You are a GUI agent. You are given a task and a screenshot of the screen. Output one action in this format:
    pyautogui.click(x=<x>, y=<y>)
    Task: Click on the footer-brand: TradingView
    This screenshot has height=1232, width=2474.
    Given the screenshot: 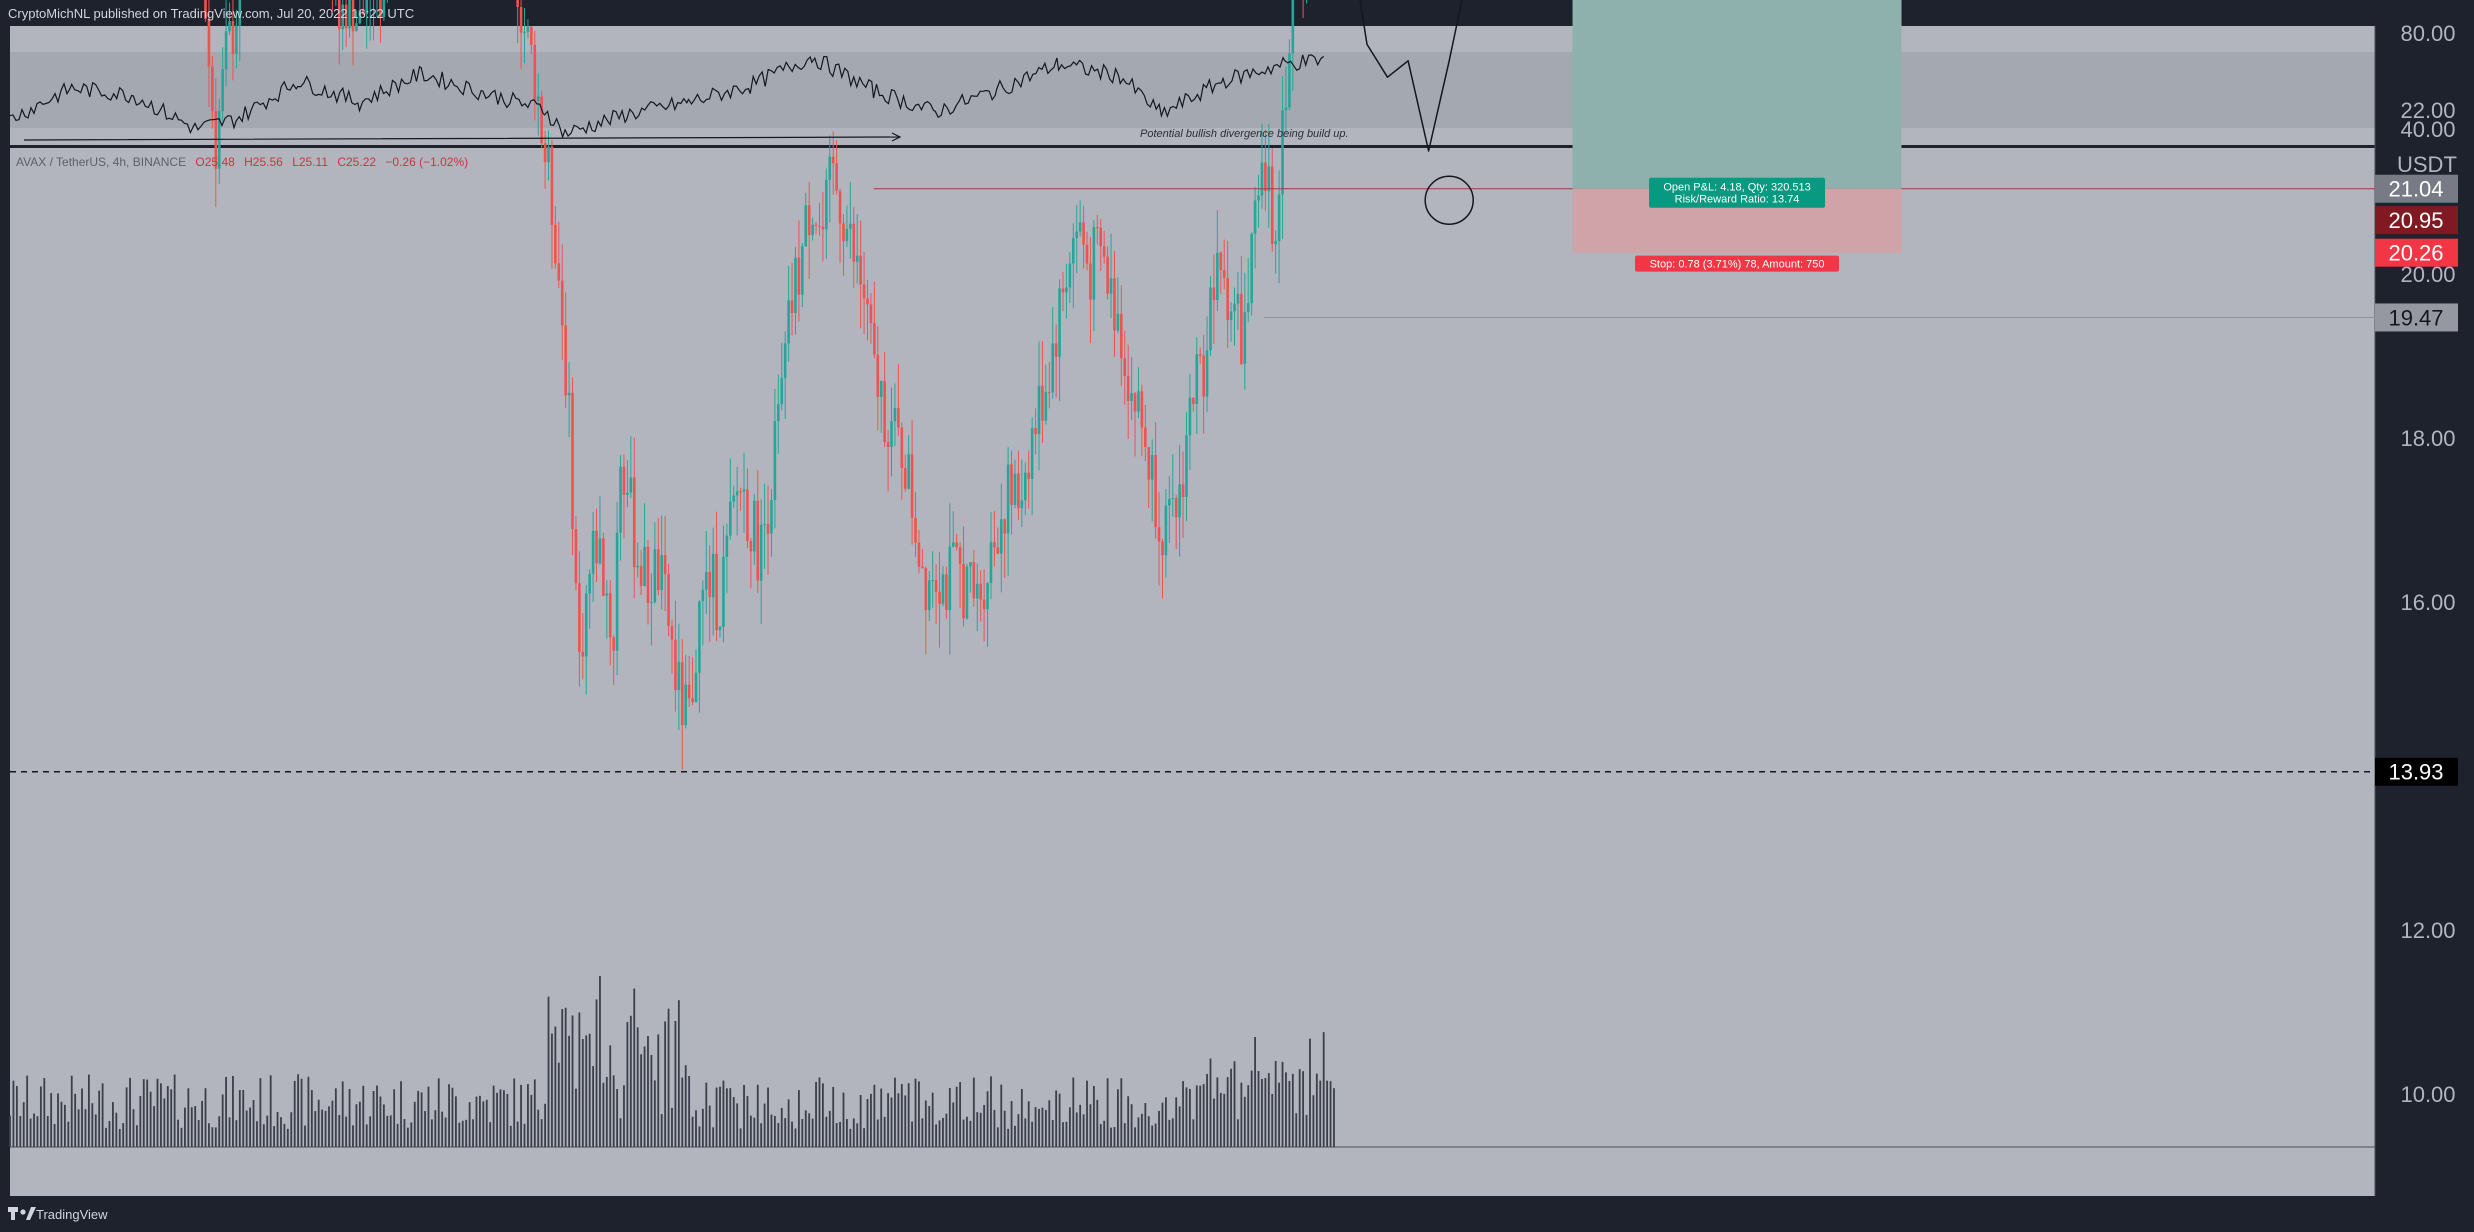 What is the action you would take?
    pyautogui.click(x=72, y=1214)
    